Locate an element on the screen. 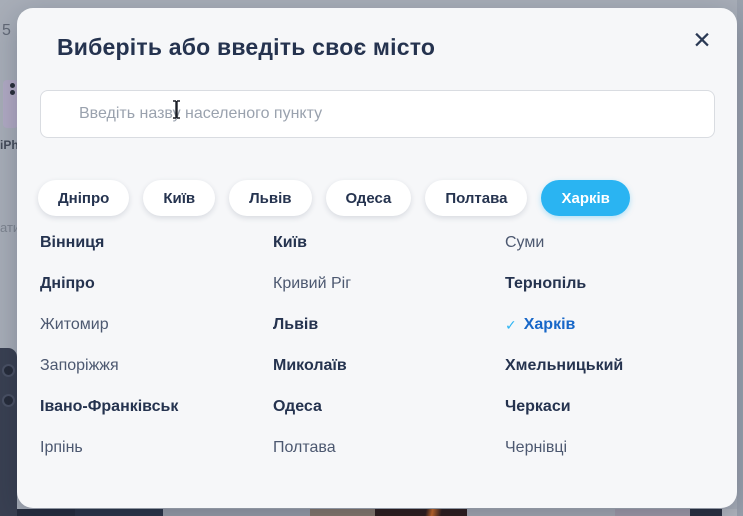 The width and height of the screenshot is (743, 516). city-poltava: Полтава is located at coordinates (304, 447).